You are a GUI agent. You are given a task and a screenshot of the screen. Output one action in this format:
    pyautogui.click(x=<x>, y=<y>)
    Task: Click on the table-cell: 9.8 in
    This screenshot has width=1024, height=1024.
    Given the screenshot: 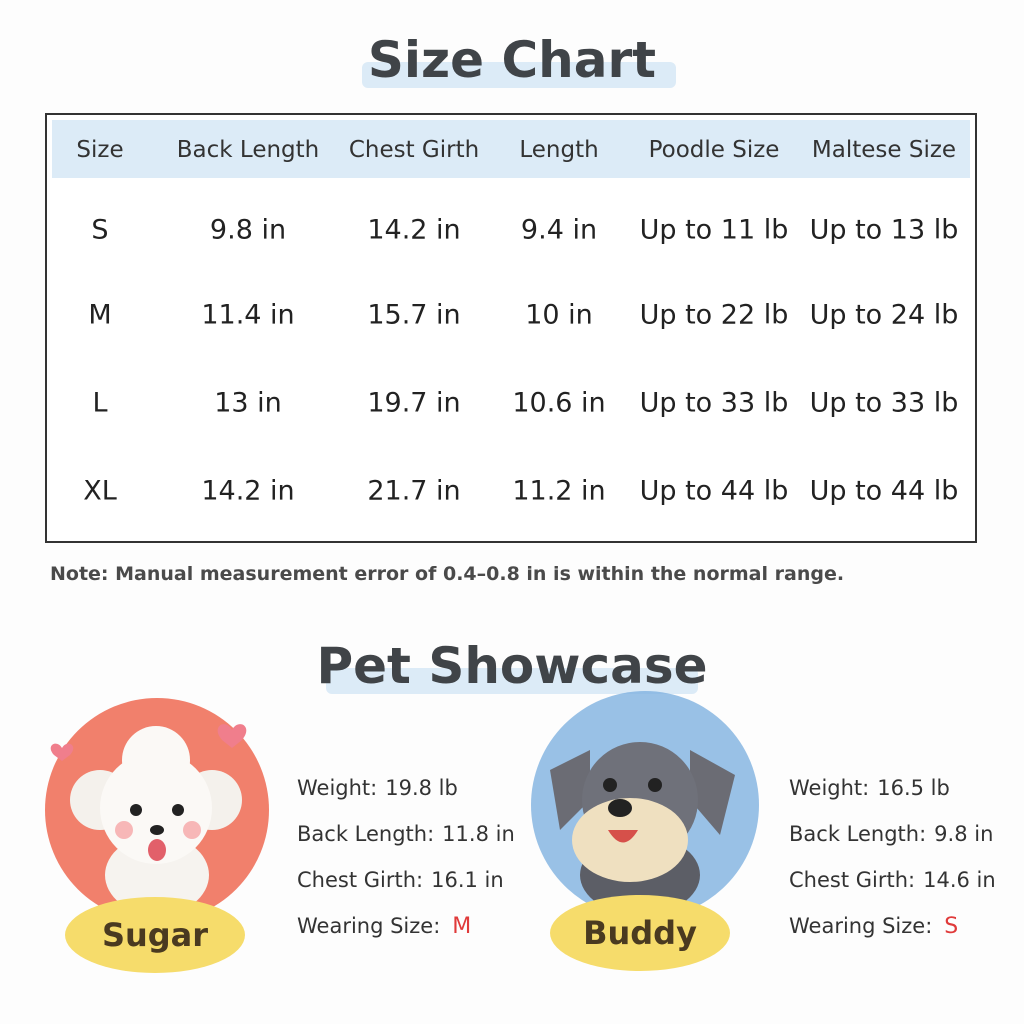 What is the action you would take?
    pyautogui.click(x=248, y=230)
    